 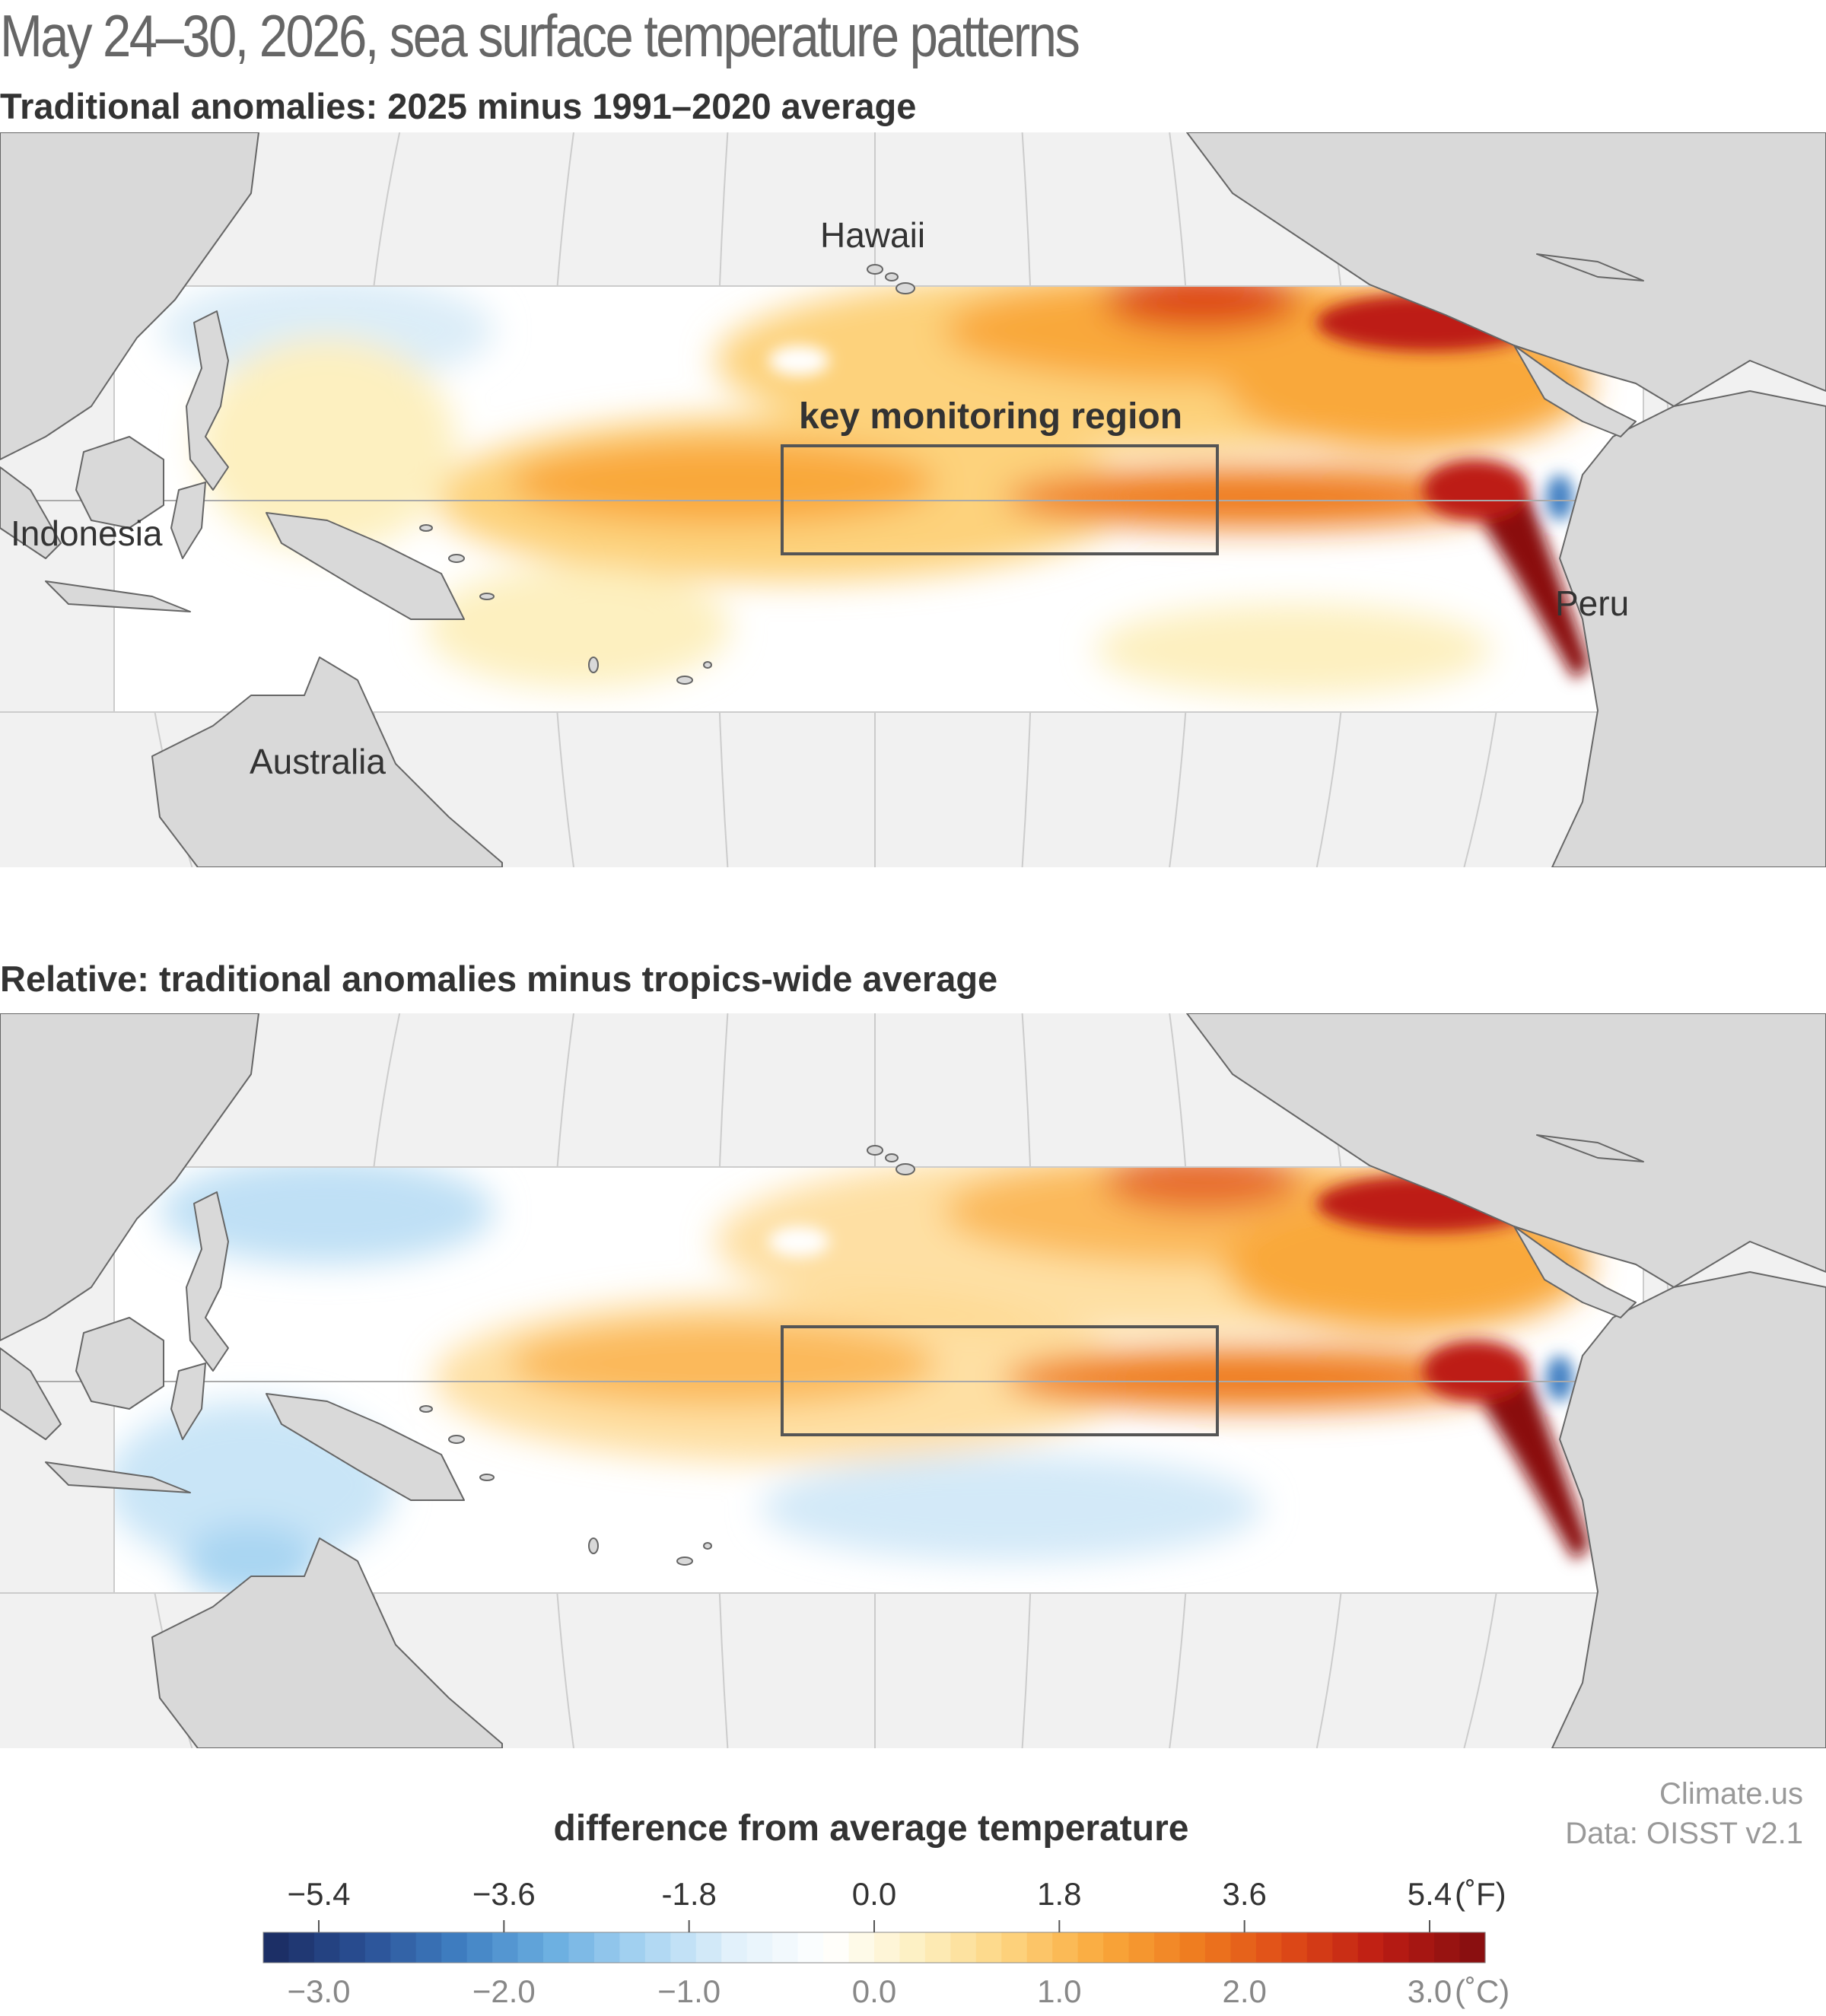 What do you see at coordinates (1244, 1894) in the screenshot?
I see `fahrenheit-tick-label: 3.6` at bounding box center [1244, 1894].